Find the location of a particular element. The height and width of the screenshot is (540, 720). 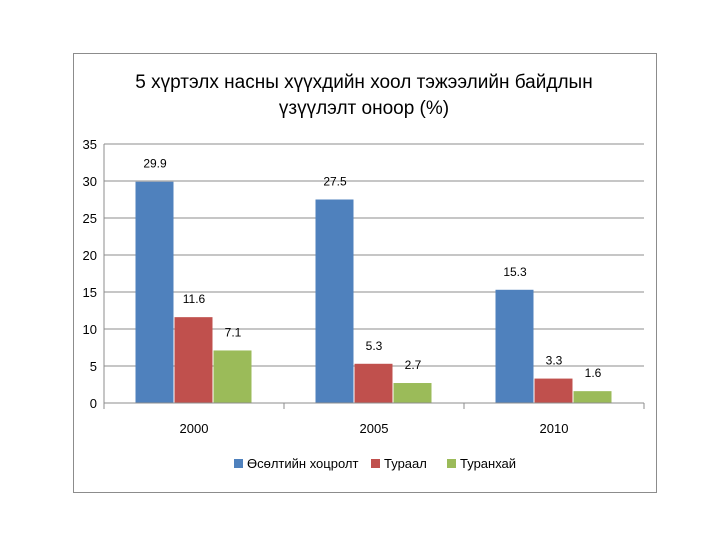

data-label: 2.7 is located at coordinates (413, 365).